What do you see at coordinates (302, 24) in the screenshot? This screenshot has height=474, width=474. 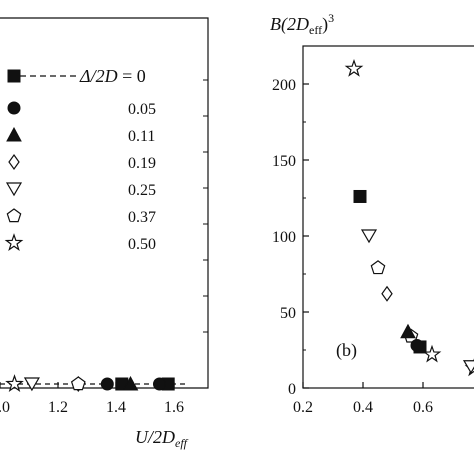 I see `right-y-axis-label: B(2Deff)3` at bounding box center [302, 24].